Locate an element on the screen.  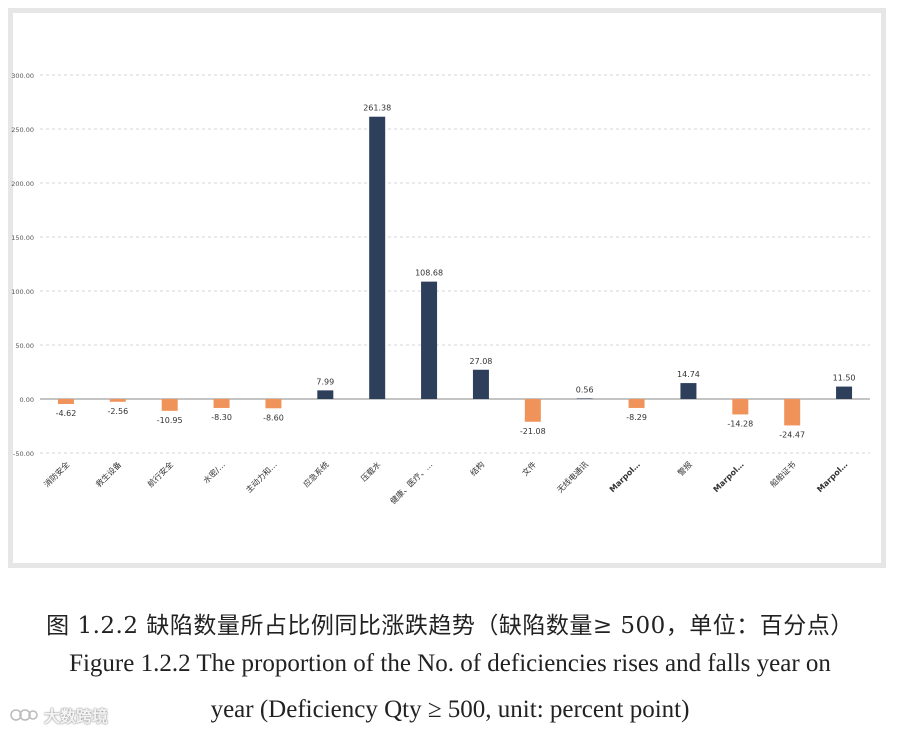
x-tick-label: 航行安全 is located at coordinates (160, 474).